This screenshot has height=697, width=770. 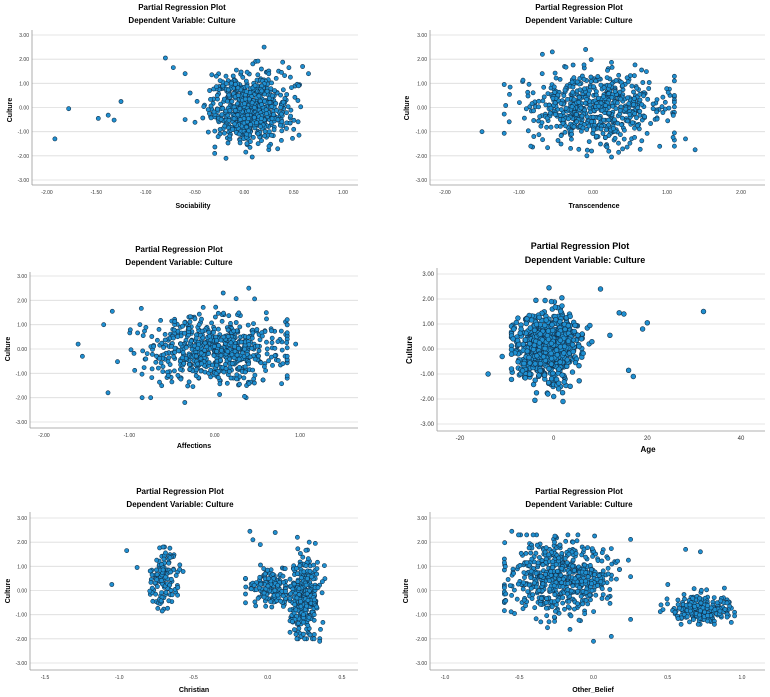 What do you see at coordinates (422, 664) in the screenshot?
I see `y-tick-label: -3.00` at bounding box center [422, 664].